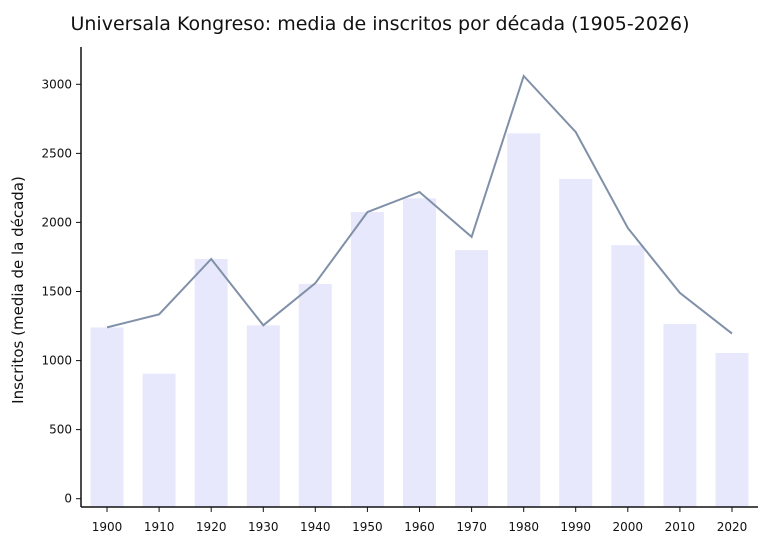  What do you see at coordinates (315, 527) in the screenshot?
I see `x-tick-label-1940: 1940` at bounding box center [315, 527].